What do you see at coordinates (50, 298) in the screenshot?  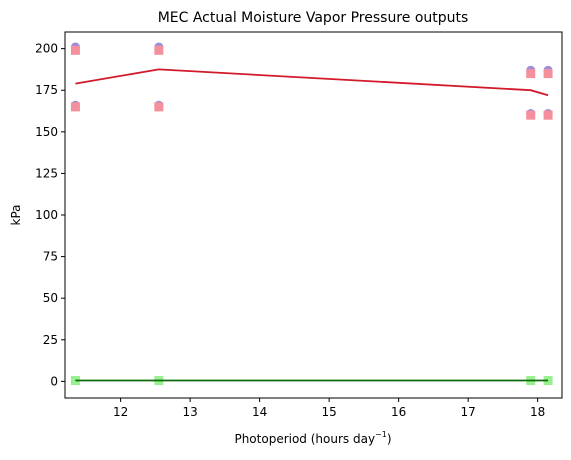 I see `y-tick-label: 50` at bounding box center [50, 298].